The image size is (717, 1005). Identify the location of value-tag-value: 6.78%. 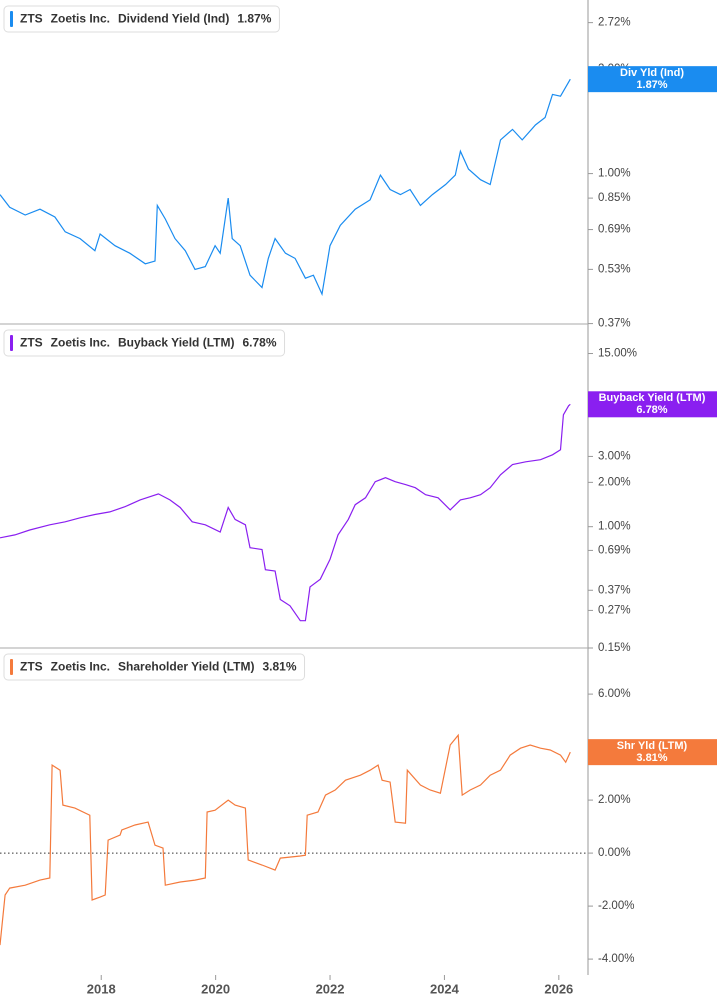
(651, 410).